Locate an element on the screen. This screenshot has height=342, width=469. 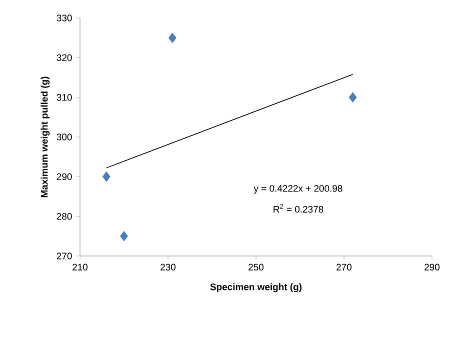
annotation: R$^{2}$ = 0.2378 is located at coordinates (299, 208).